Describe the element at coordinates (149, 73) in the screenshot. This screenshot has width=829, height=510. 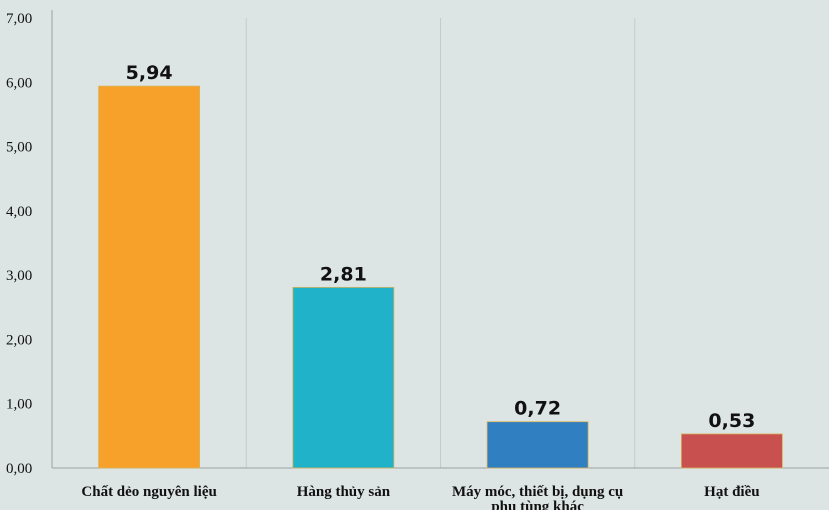
I see `data-label: 5,94` at that location.